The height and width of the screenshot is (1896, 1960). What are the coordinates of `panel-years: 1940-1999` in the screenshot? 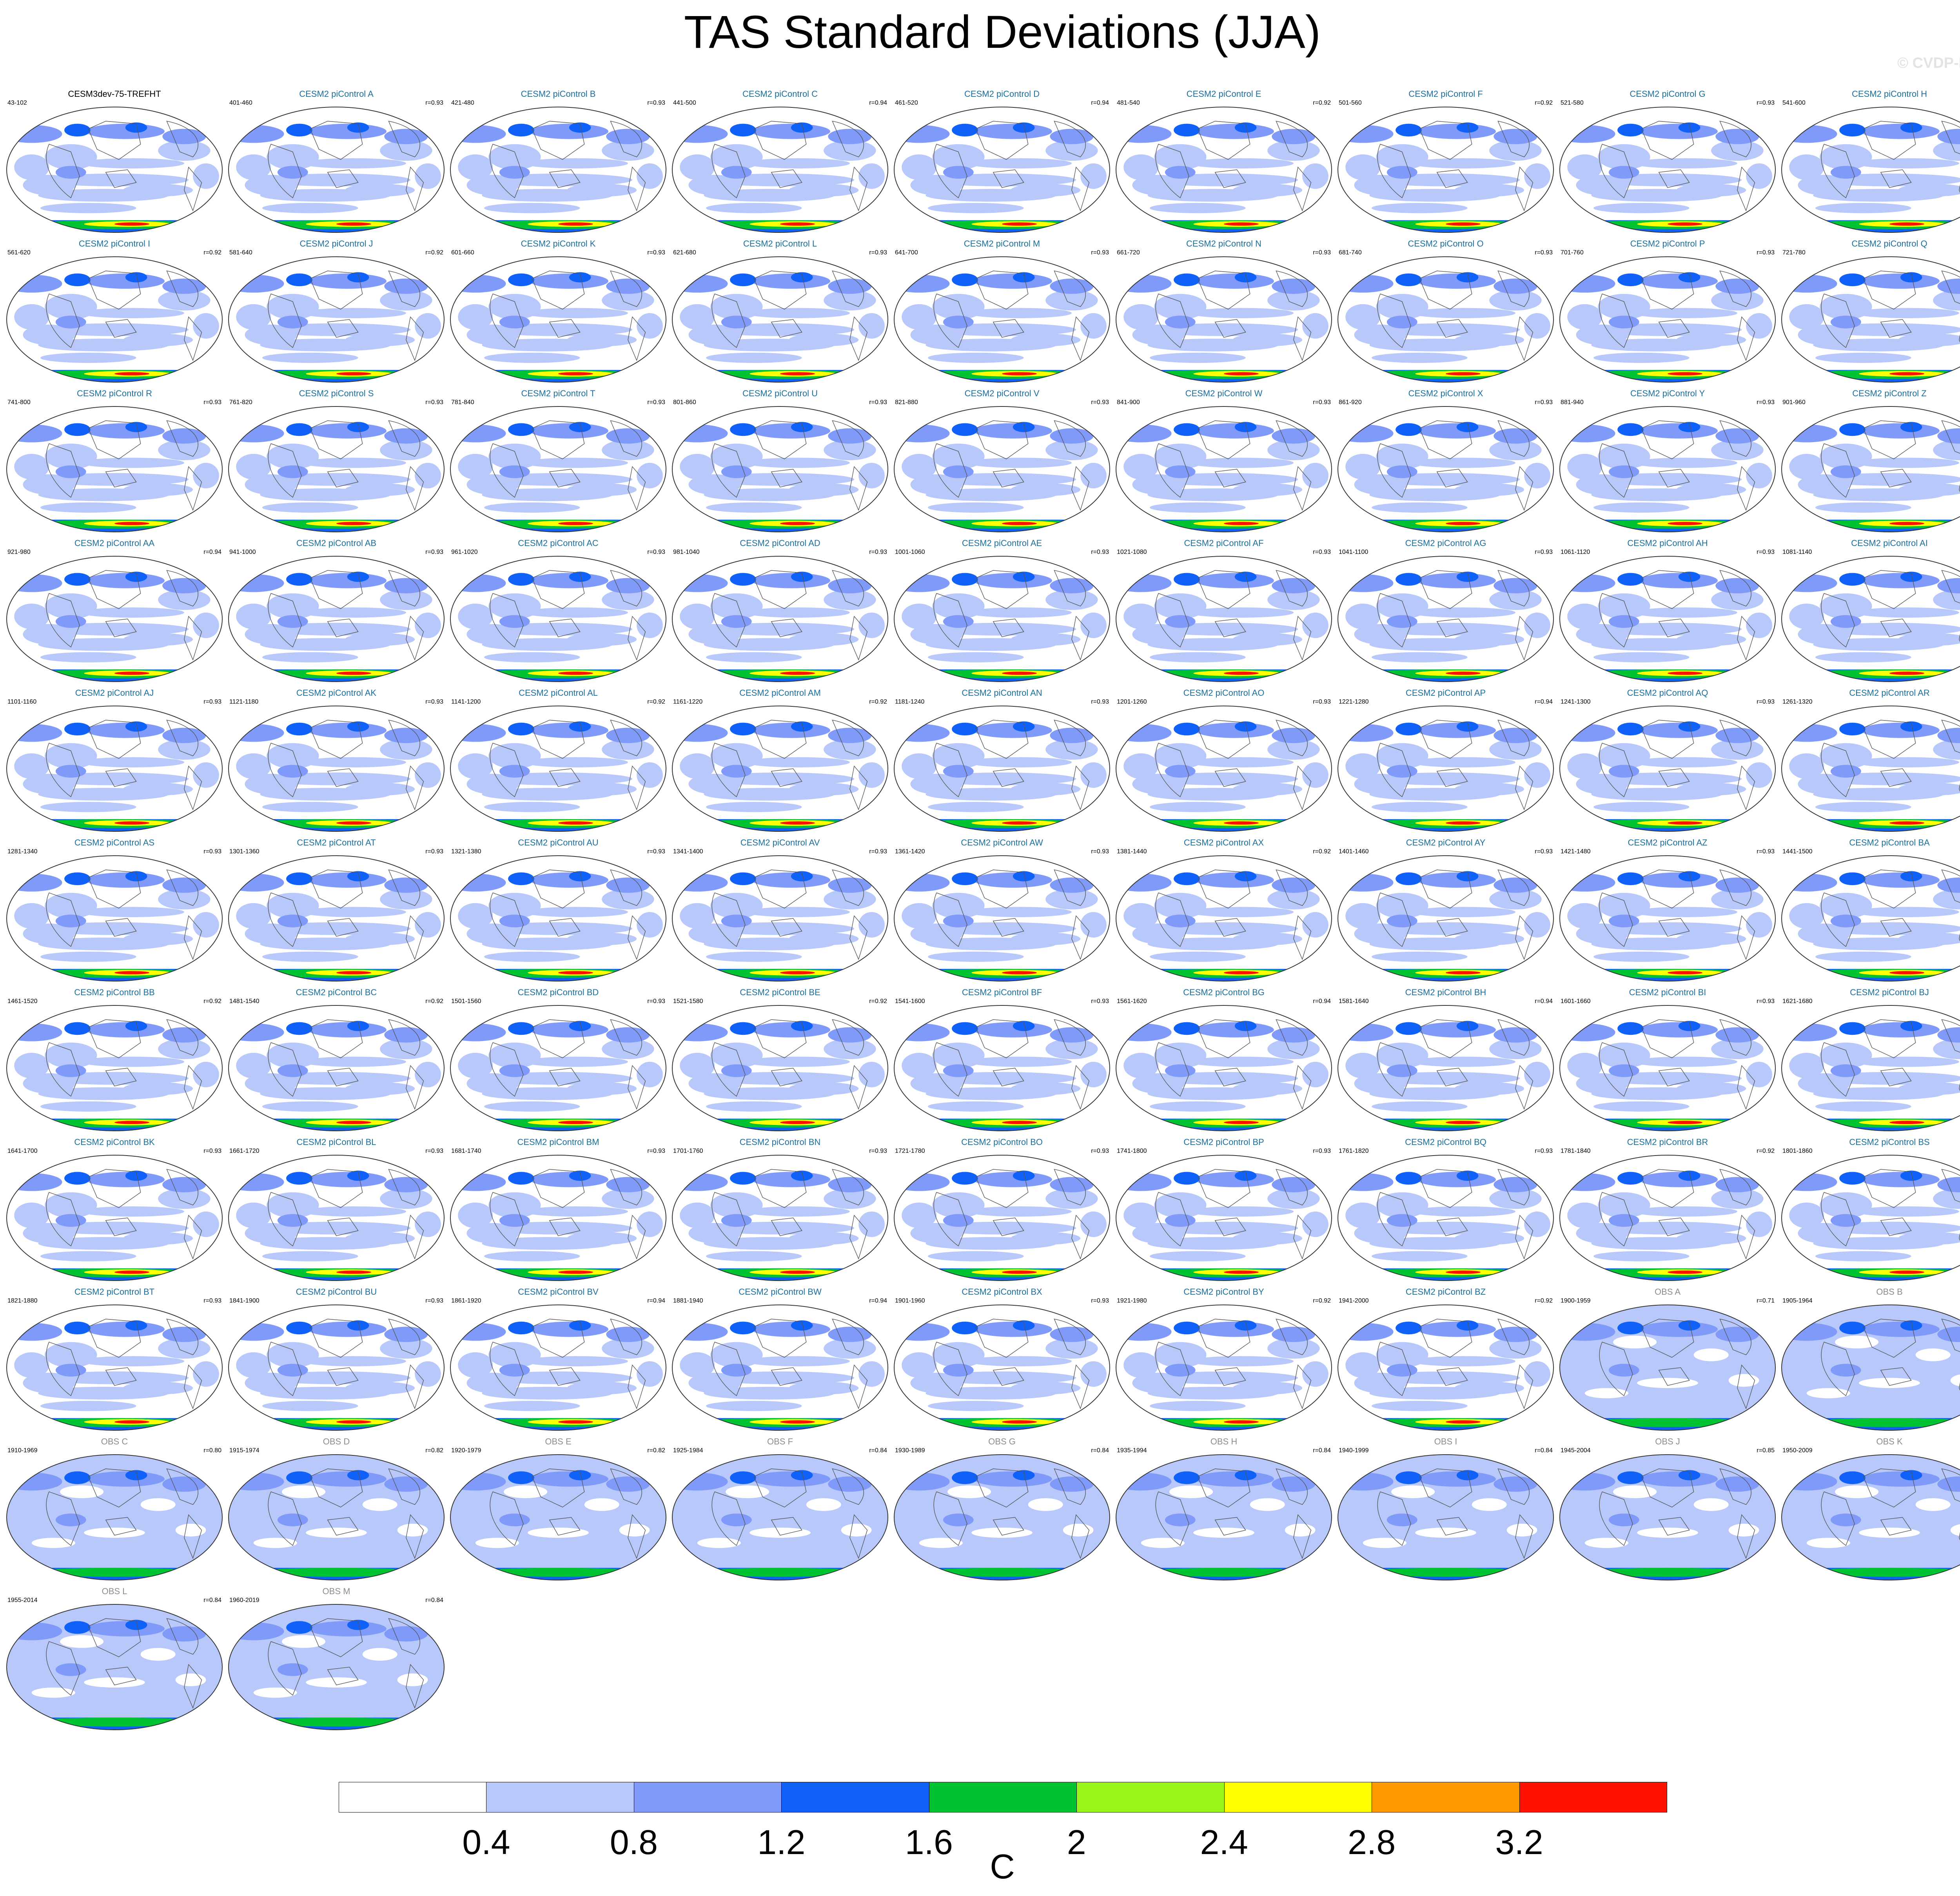 It's located at (1354, 1450).